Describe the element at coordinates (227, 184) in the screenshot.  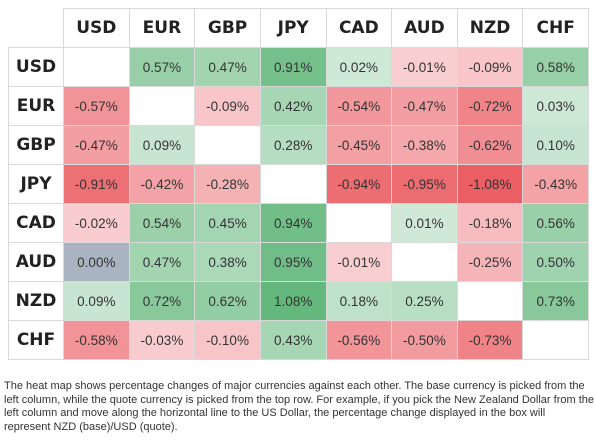
I see `heatmap-cell-jpy-gbp: -0.28%` at that location.